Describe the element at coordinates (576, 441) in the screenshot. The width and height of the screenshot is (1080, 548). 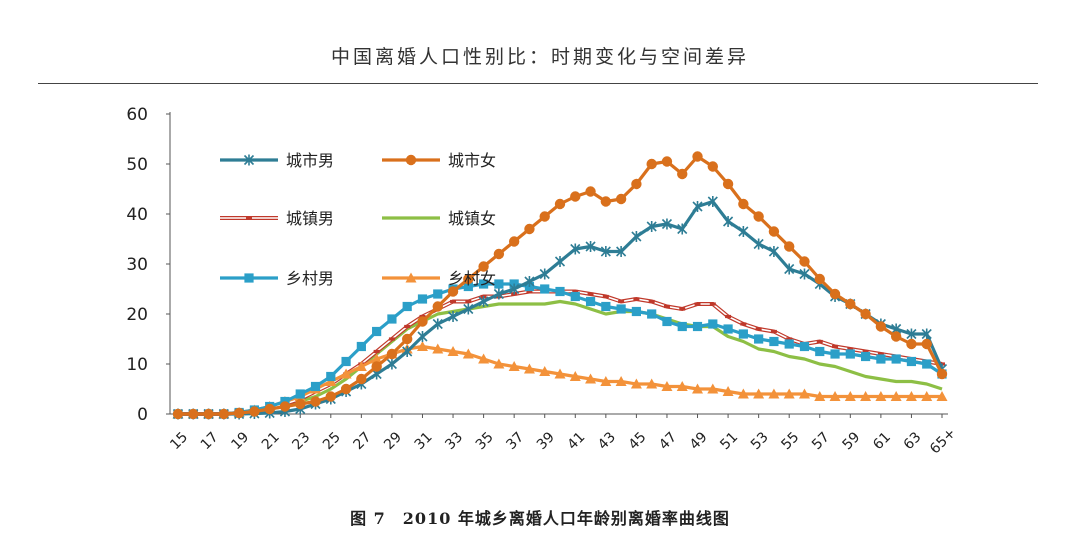
I see `x-tick-label: 41` at that location.